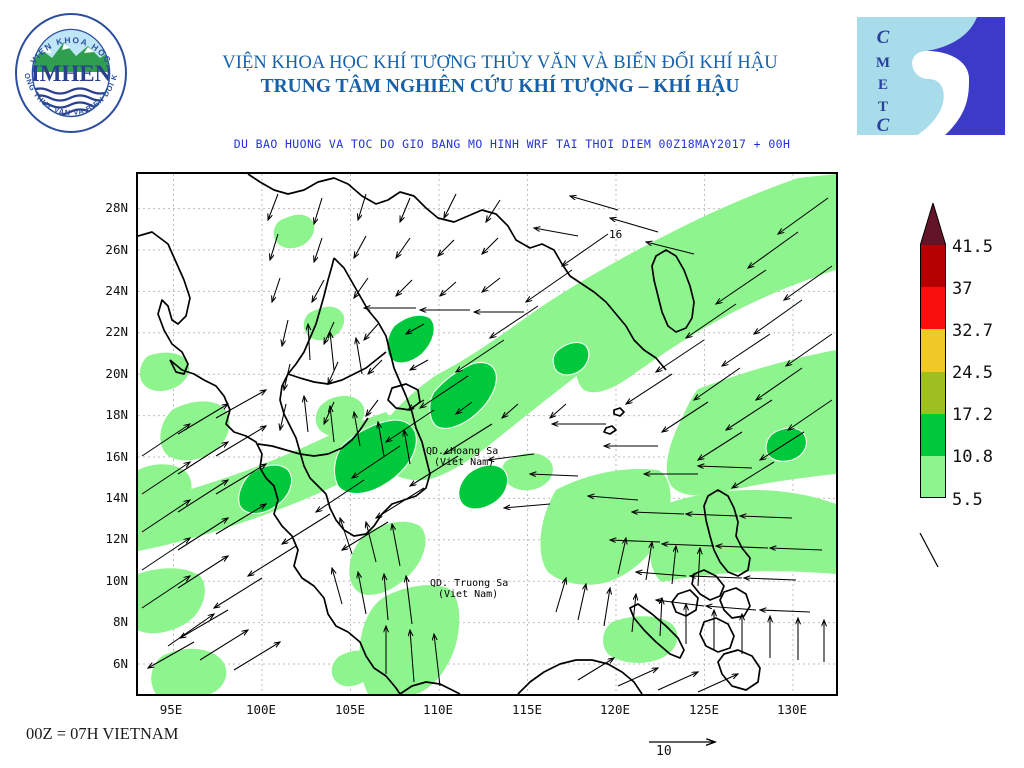  I want to click on annotation-hoang-sa: QD. Hoang Sa (Viet Nam), so click(462, 457).